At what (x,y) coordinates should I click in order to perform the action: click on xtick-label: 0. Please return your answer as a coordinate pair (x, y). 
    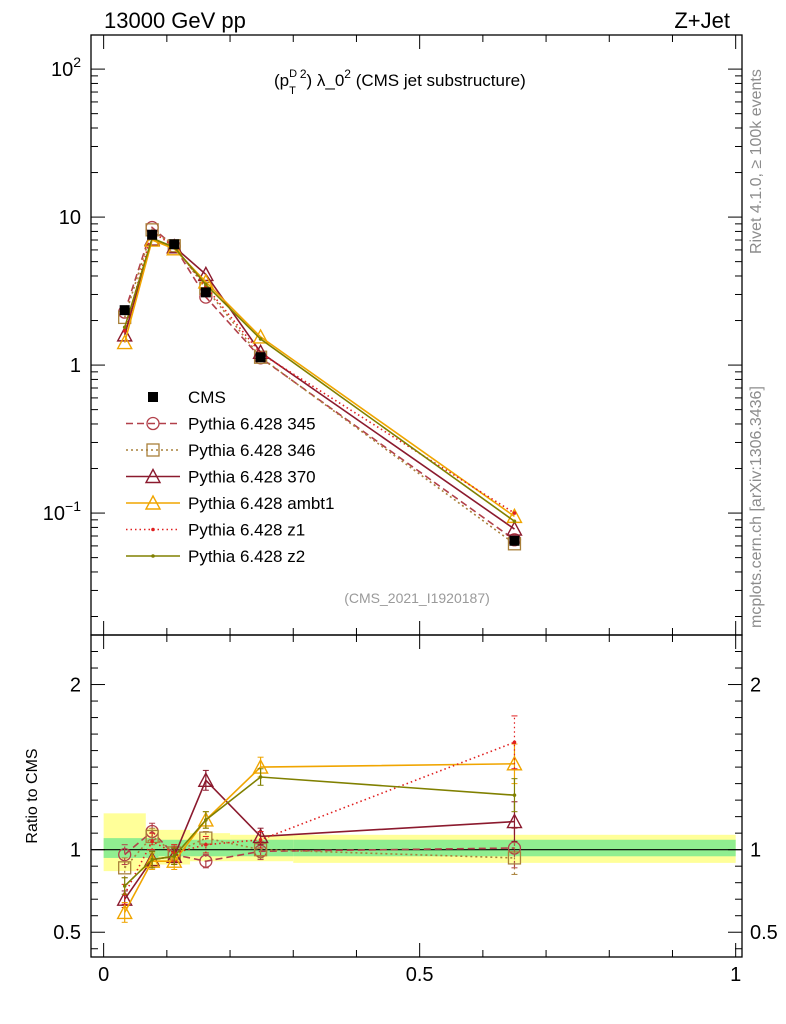
    Looking at the image, I should click on (103, 975).